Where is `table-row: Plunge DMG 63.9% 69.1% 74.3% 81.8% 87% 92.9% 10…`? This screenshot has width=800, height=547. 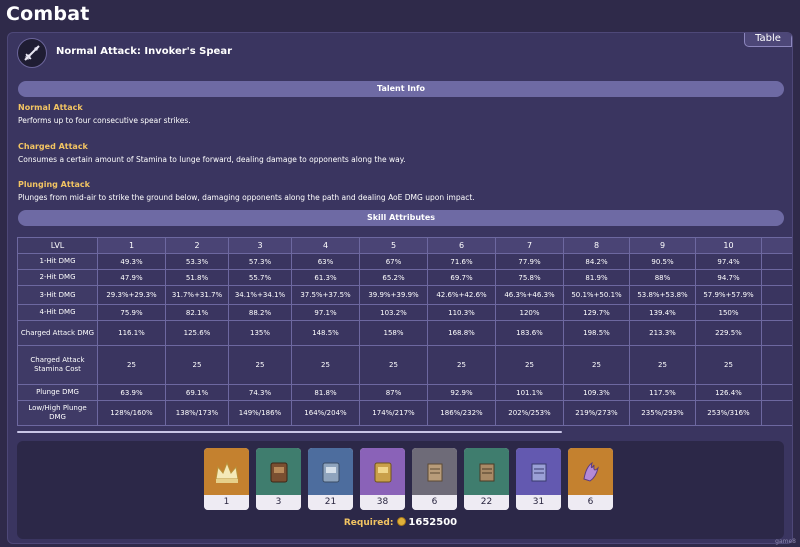
table-row: Plunge DMG 63.9% 69.1% 74.3% 81.8% 87% 92.9% 10… is located at coordinates (404, 392).